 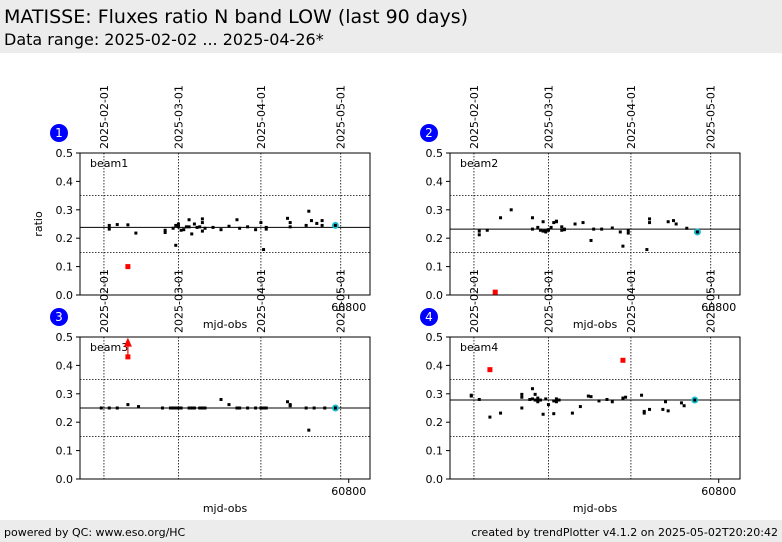 What do you see at coordinates (479, 163) in the screenshot?
I see `beam-label: beam2` at bounding box center [479, 163].